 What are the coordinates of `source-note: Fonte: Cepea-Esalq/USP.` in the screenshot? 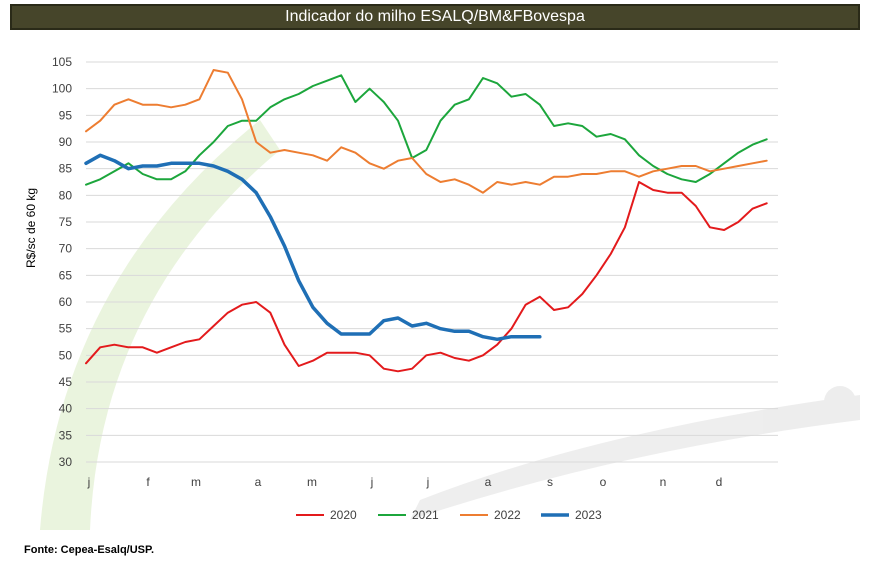 It's located at (89, 550).